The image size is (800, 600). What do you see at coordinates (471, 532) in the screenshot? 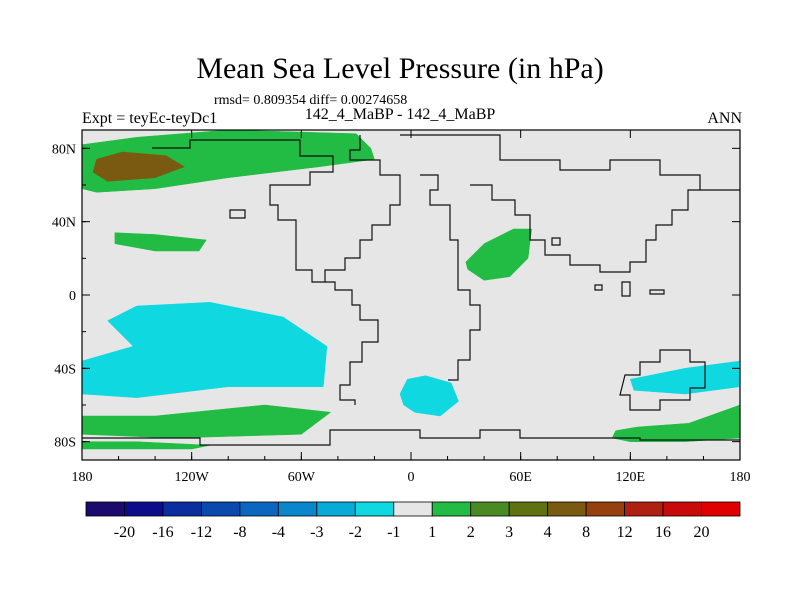
I see `colorbar-label-9: 2` at bounding box center [471, 532].